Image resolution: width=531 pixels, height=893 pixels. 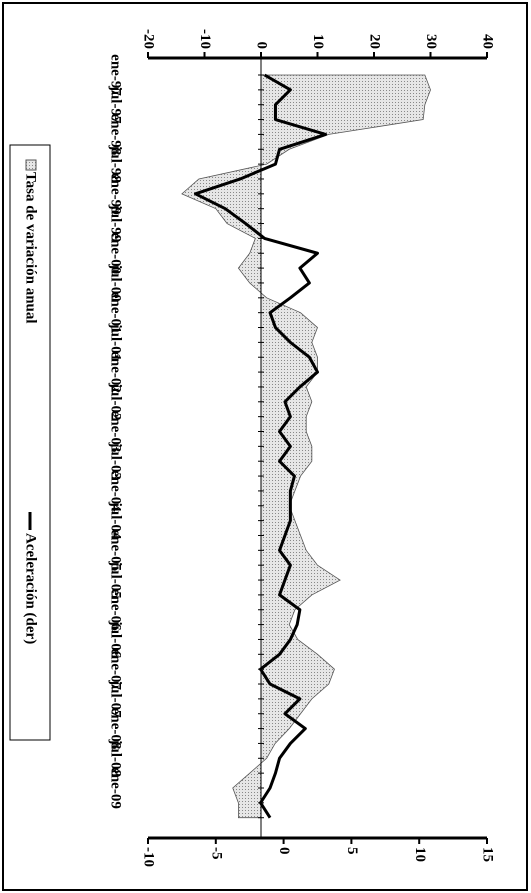 I want to click on x-tick-label: ene-99, so click(x=116, y=194).